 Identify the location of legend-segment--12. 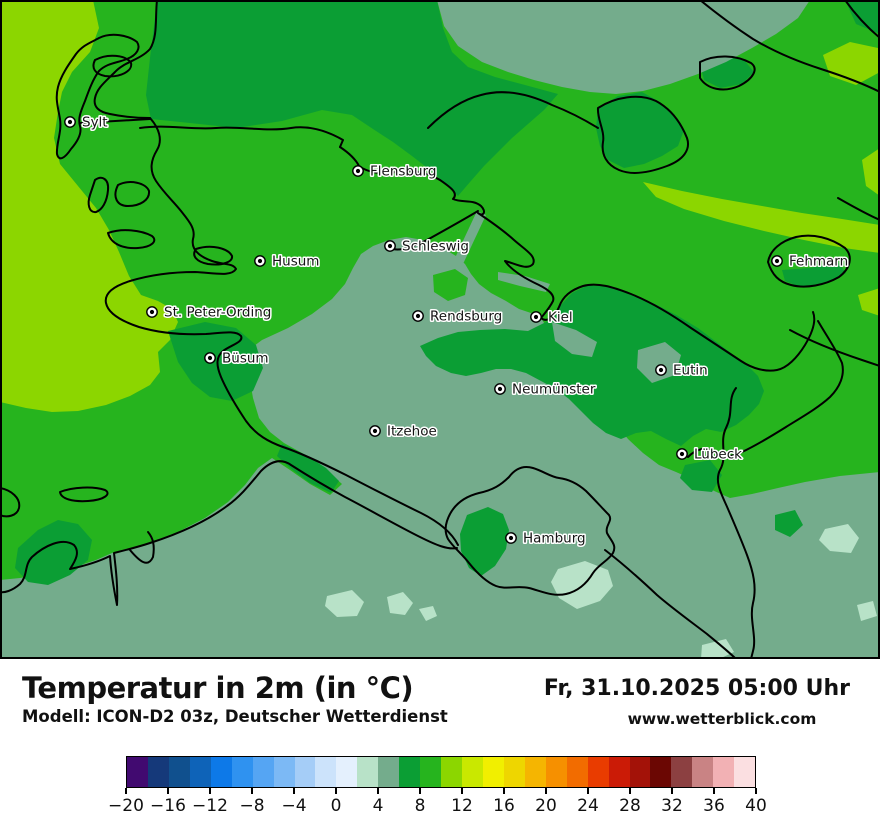
(221, 772).